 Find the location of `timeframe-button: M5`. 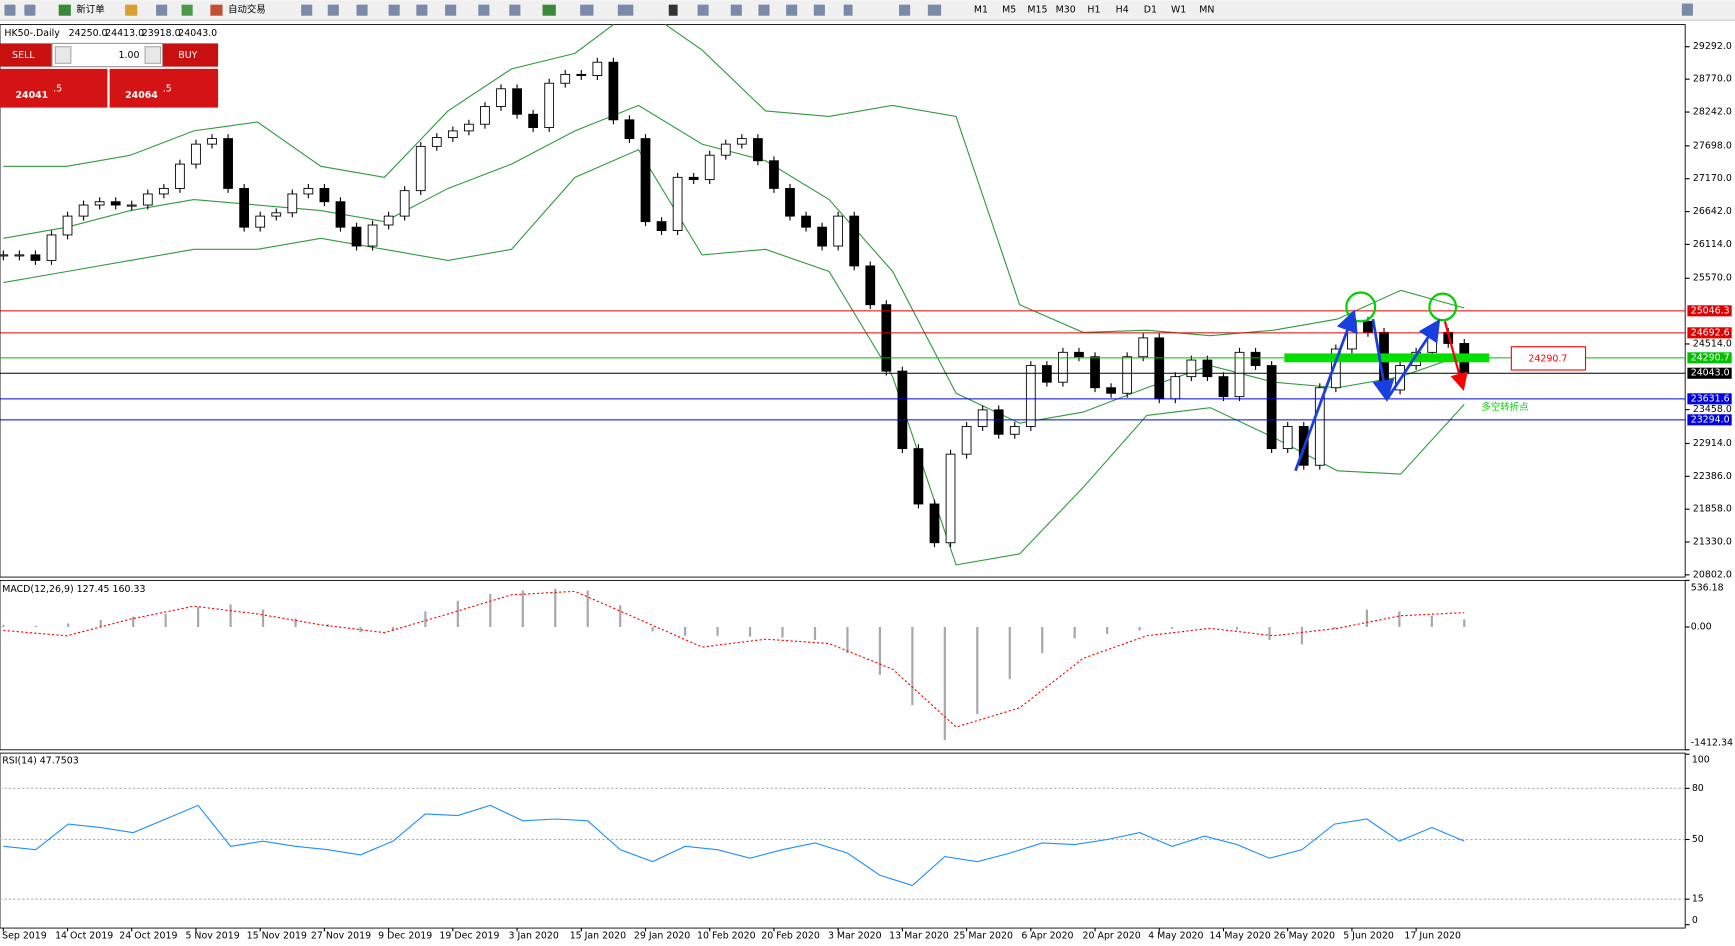

timeframe-button: M5 is located at coordinates (1009, 10).